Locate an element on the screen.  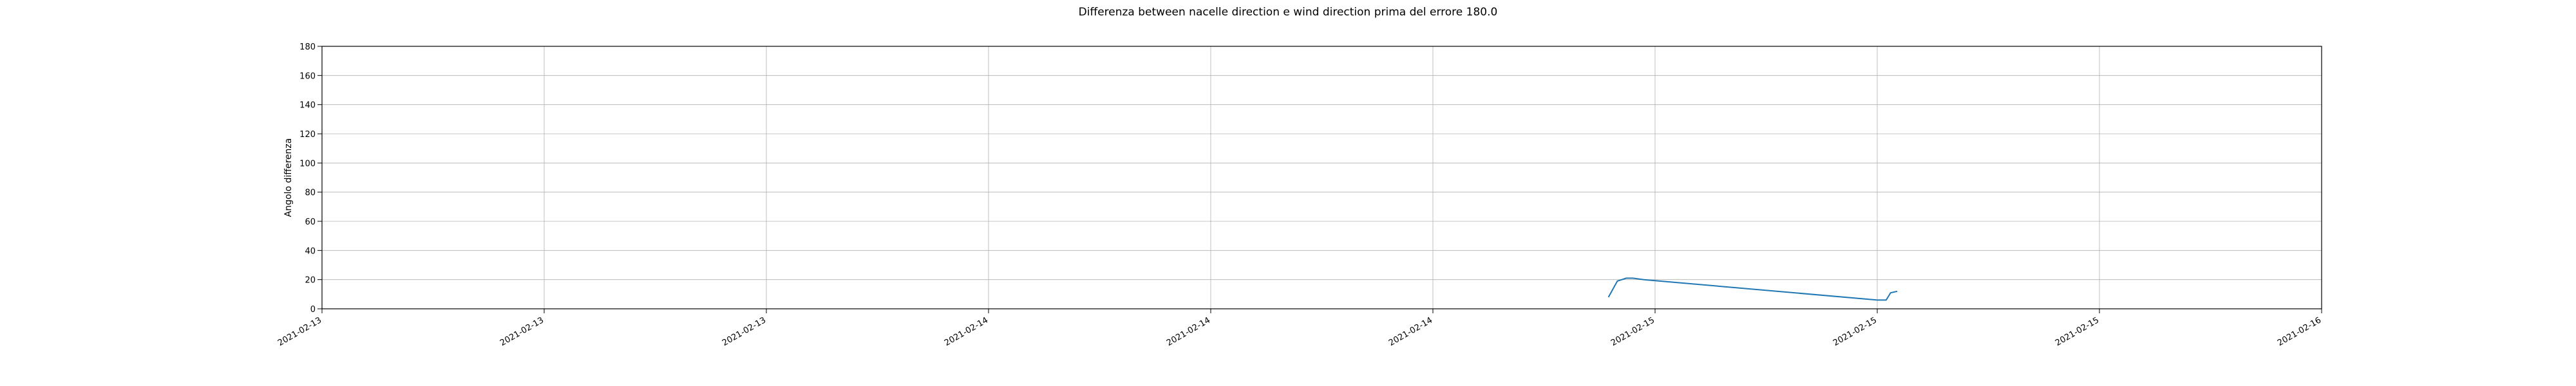
y-tick-label: 0 is located at coordinates (313, 310).